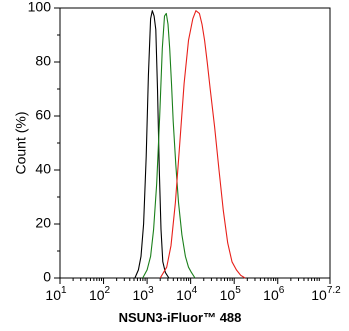 The height and width of the screenshot is (331, 349). I want to click on x-tick-exponent: 6, so click(282, 290).